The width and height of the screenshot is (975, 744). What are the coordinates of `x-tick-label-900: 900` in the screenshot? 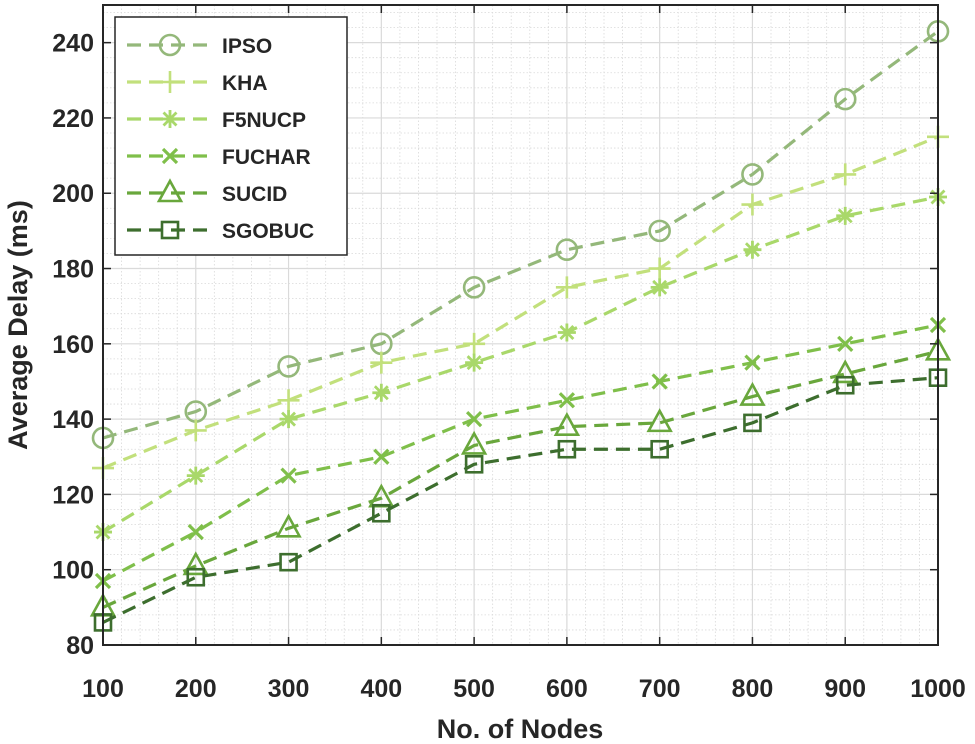 It's located at (845, 689).